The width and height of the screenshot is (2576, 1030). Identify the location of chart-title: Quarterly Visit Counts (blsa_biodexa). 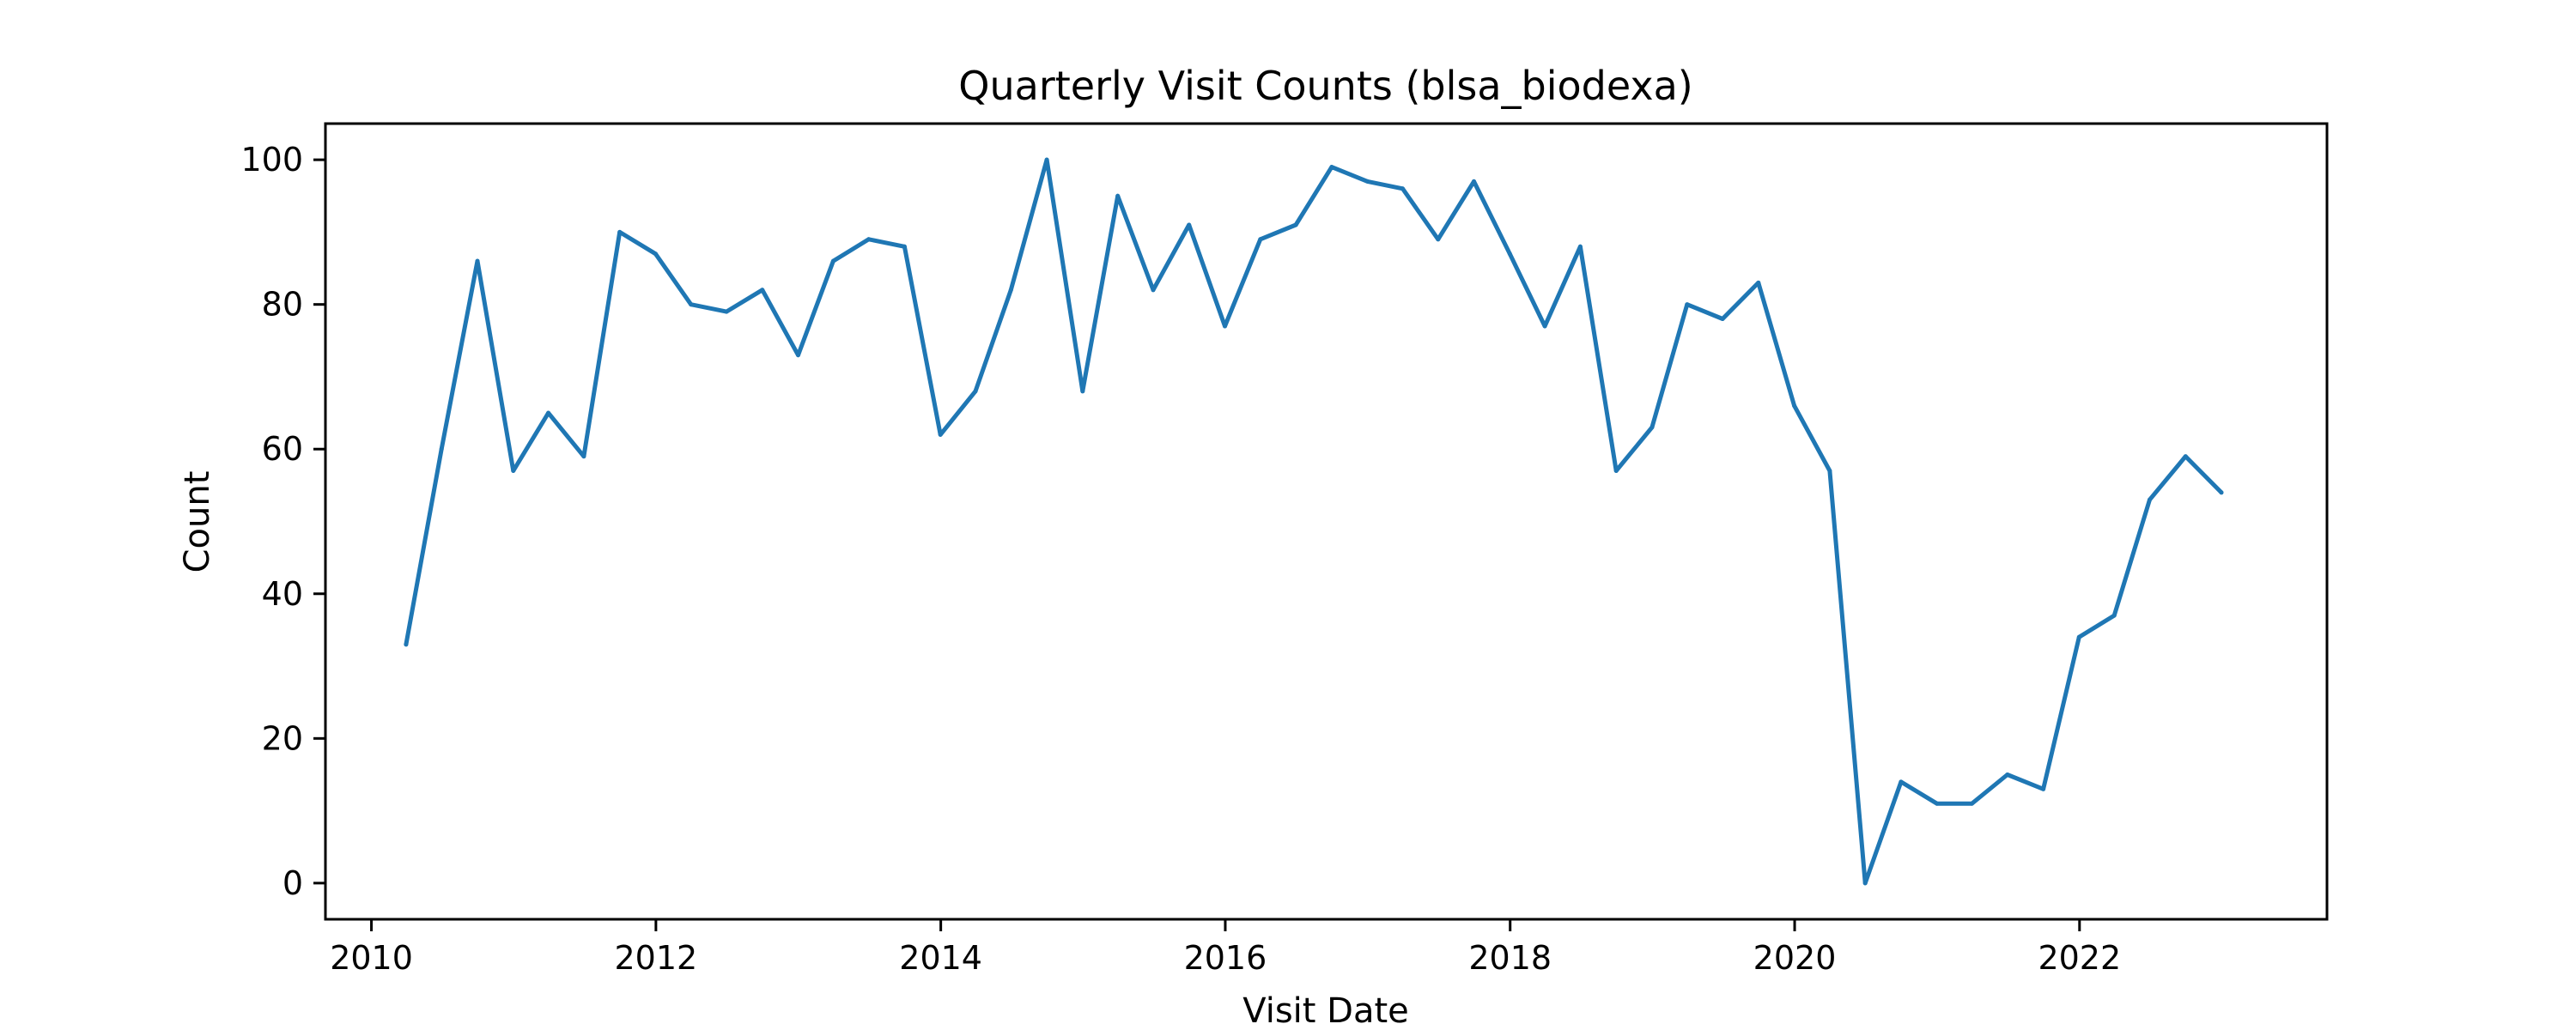
(1325, 86).